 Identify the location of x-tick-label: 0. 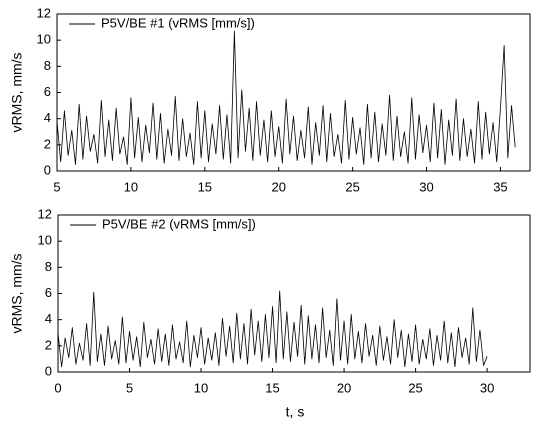
(57, 387).